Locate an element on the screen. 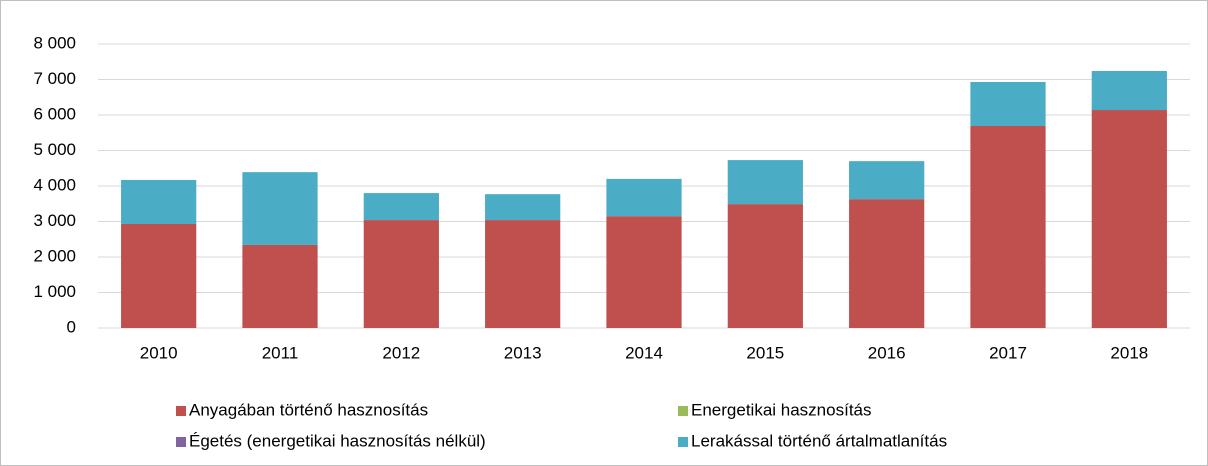 Image resolution: width=1208 pixels, height=466 pixels. x-tick-label: 2011 is located at coordinates (280, 352).